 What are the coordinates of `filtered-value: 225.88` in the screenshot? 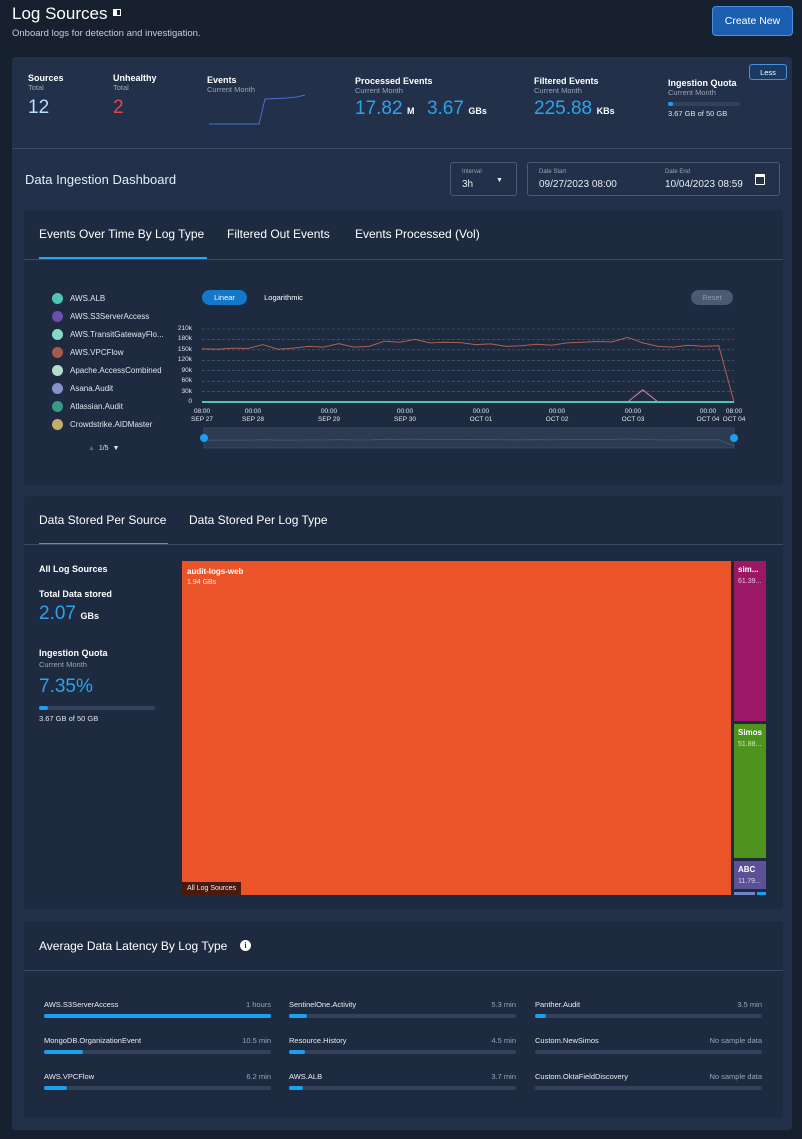 It's located at (563, 108).